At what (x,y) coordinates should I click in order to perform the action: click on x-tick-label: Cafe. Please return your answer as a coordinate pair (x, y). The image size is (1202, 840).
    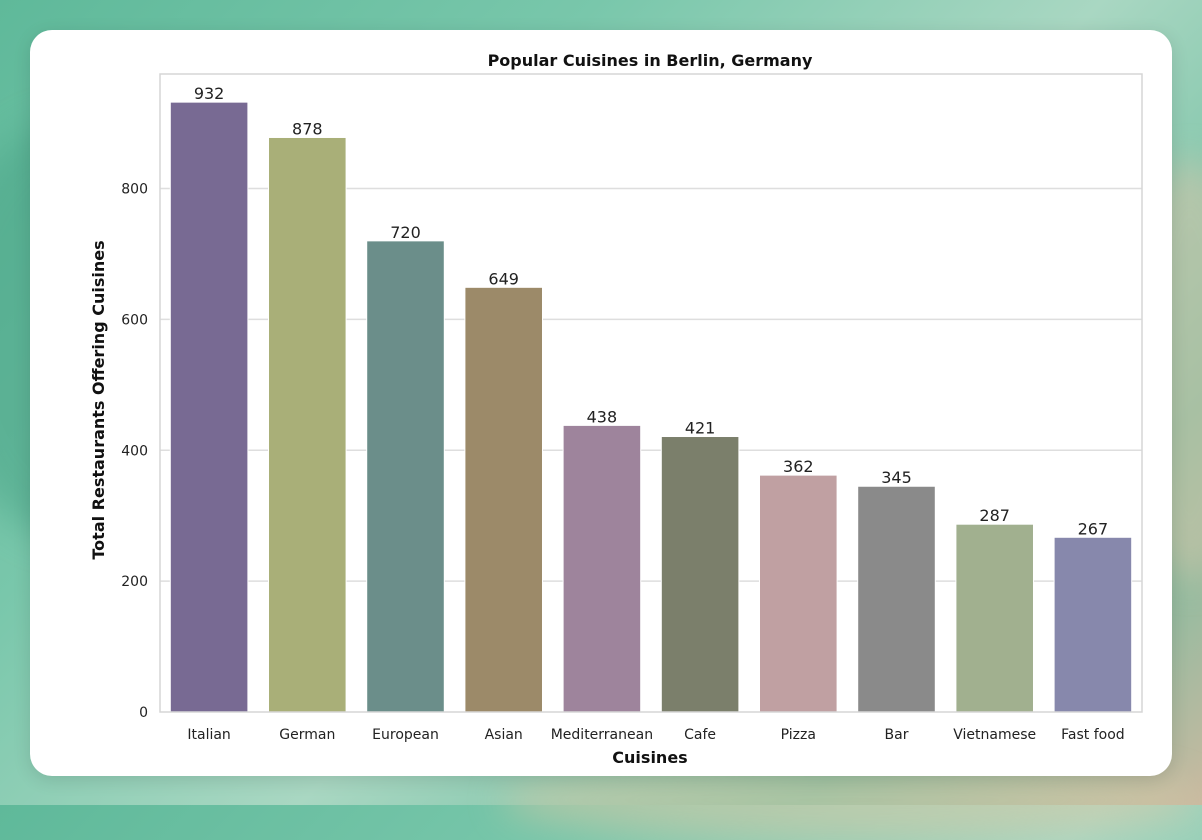
    Looking at the image, I should click on (700, 735).